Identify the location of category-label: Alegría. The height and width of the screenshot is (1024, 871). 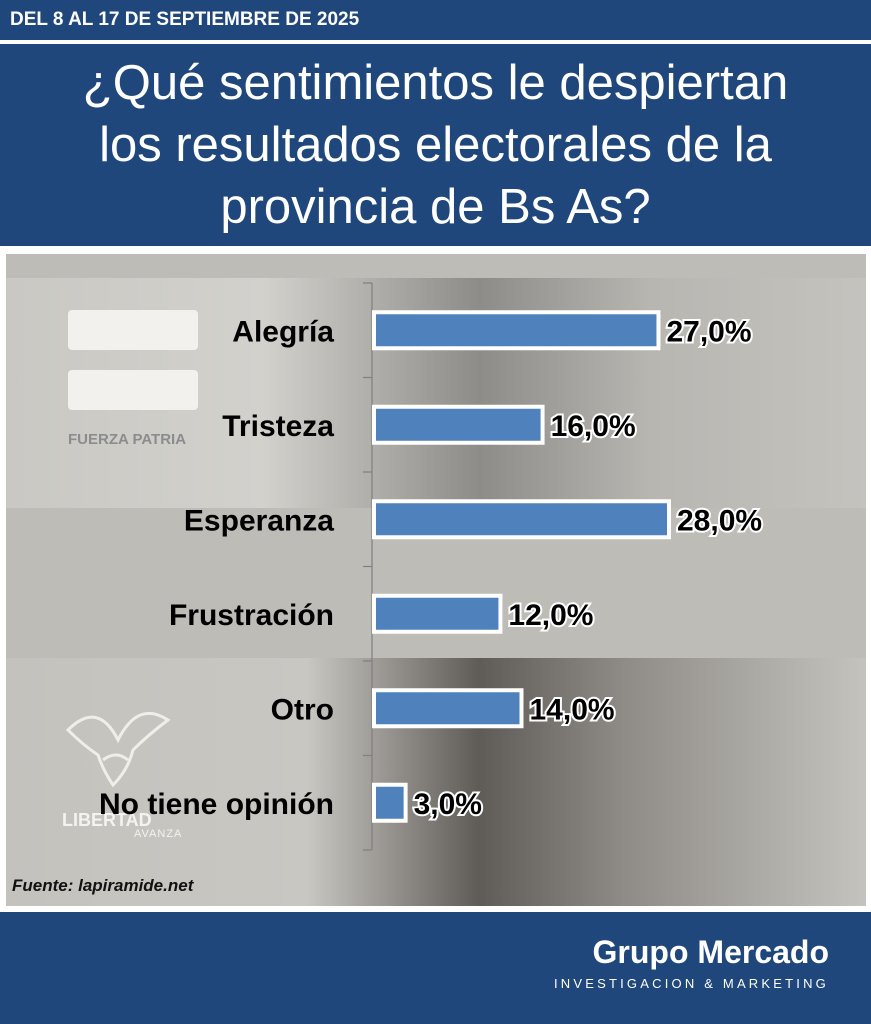
(283, 331).